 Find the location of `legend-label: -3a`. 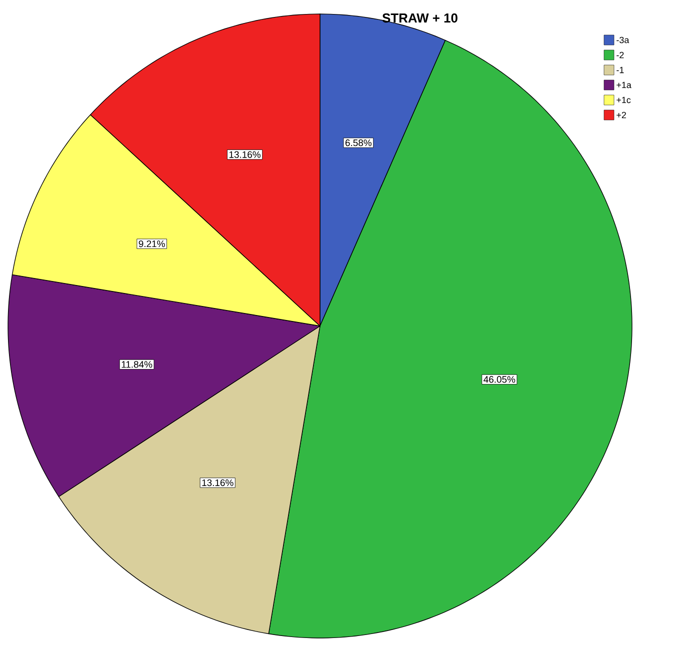

legend-label: -3a is located at coordinates (623, 40).